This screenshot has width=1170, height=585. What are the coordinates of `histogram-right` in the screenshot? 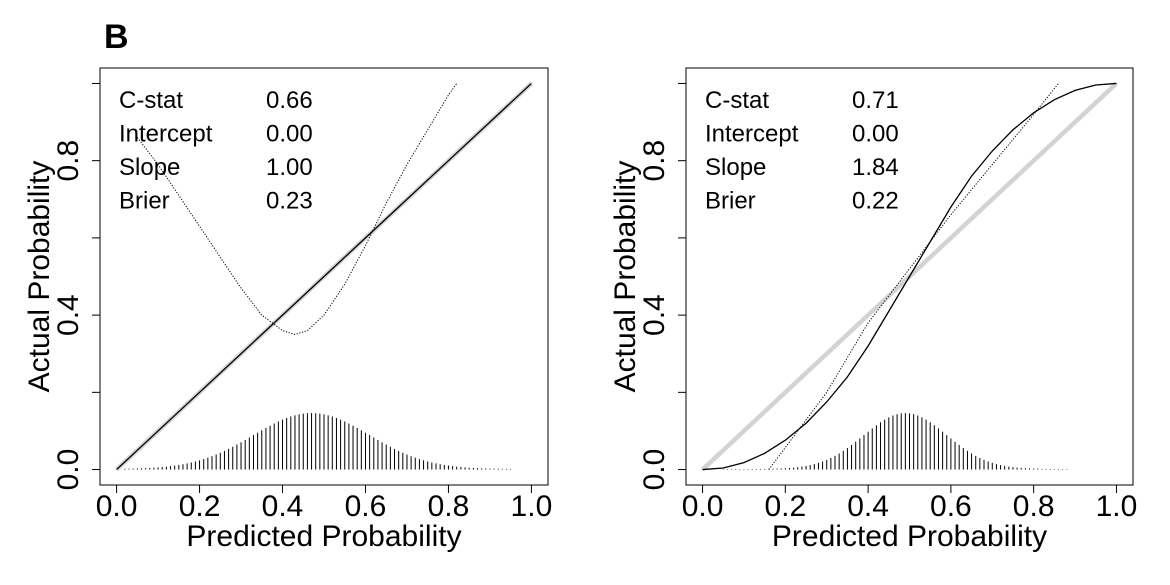 It's located at (895, 441).